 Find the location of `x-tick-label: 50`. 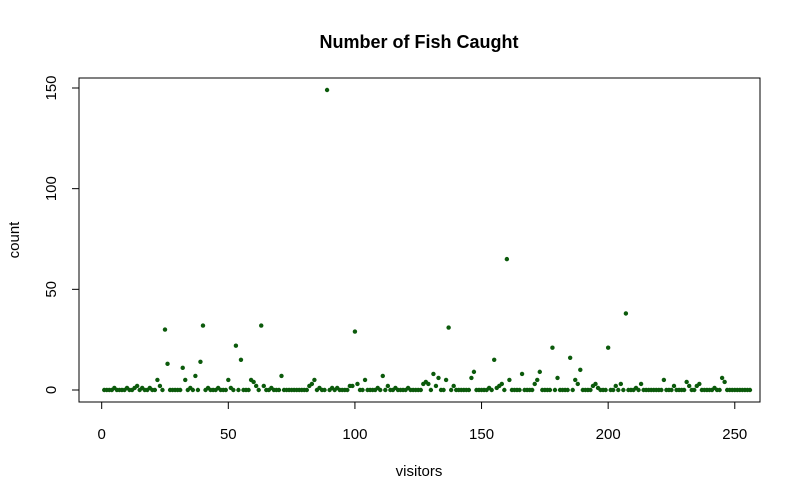

x-tick-label: 50 is located at coordinates (228, 434).